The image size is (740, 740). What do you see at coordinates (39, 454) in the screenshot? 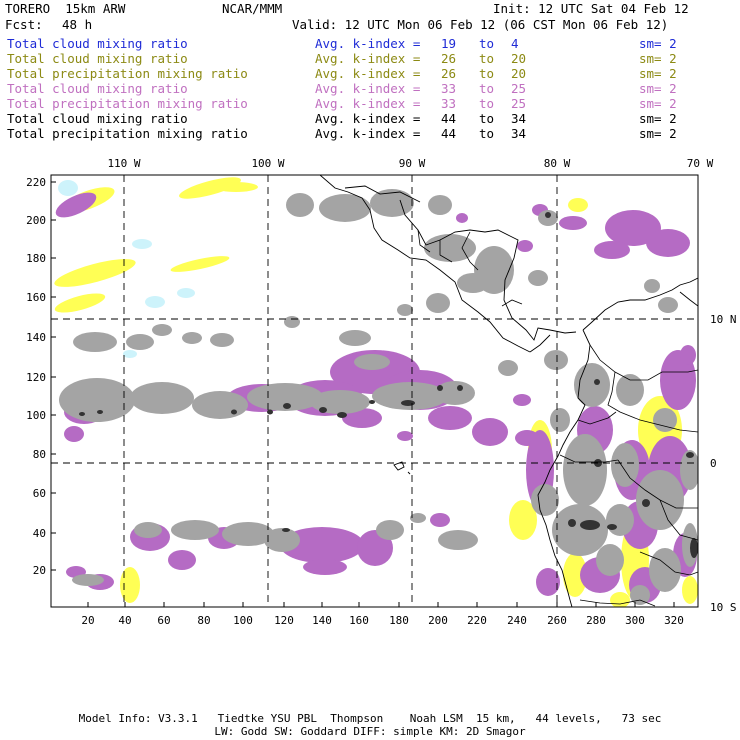
I see `y-tick-label: 80` at bounding box center [39, 454].